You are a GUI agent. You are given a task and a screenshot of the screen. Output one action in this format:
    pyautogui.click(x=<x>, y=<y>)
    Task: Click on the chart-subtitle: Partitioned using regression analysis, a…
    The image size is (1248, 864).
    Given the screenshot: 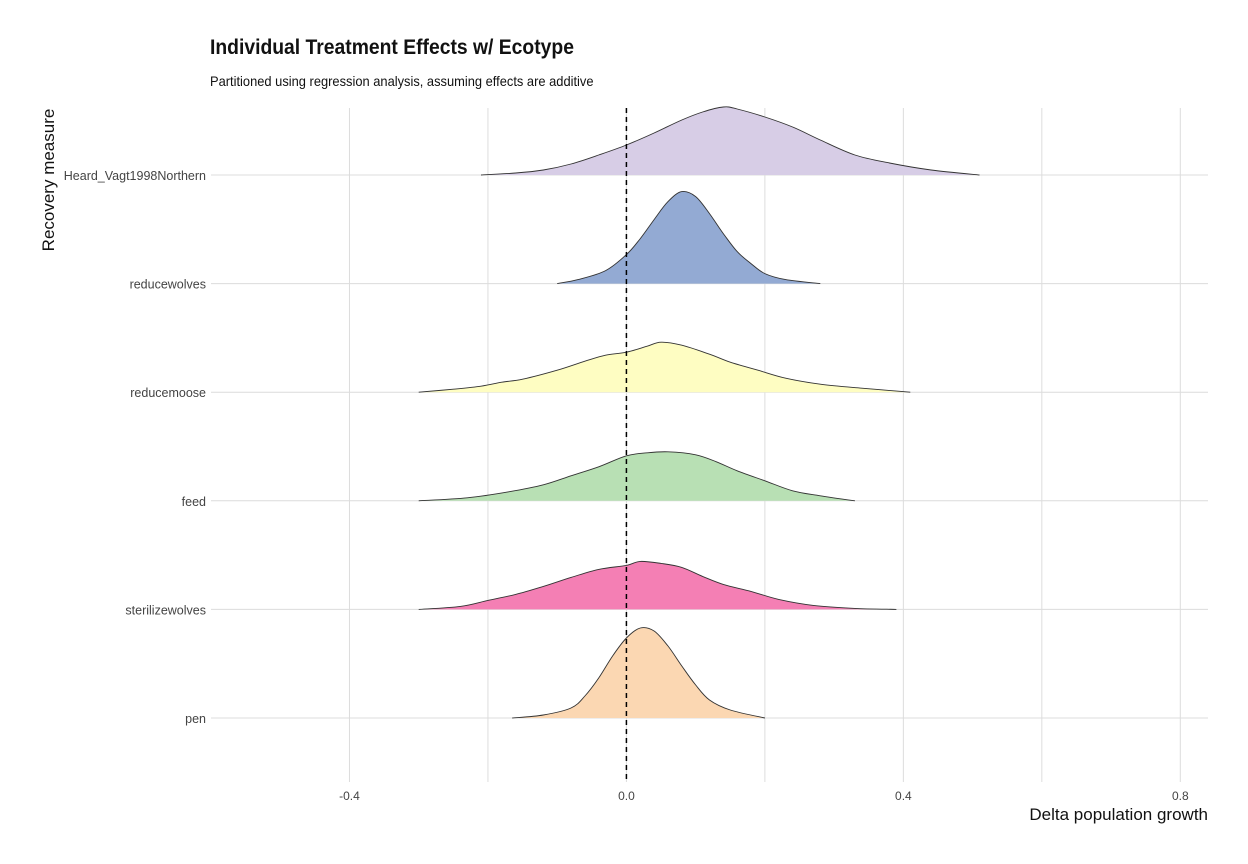 What is the action you would take?
    pyautogui.click(x=402, y=81)
    